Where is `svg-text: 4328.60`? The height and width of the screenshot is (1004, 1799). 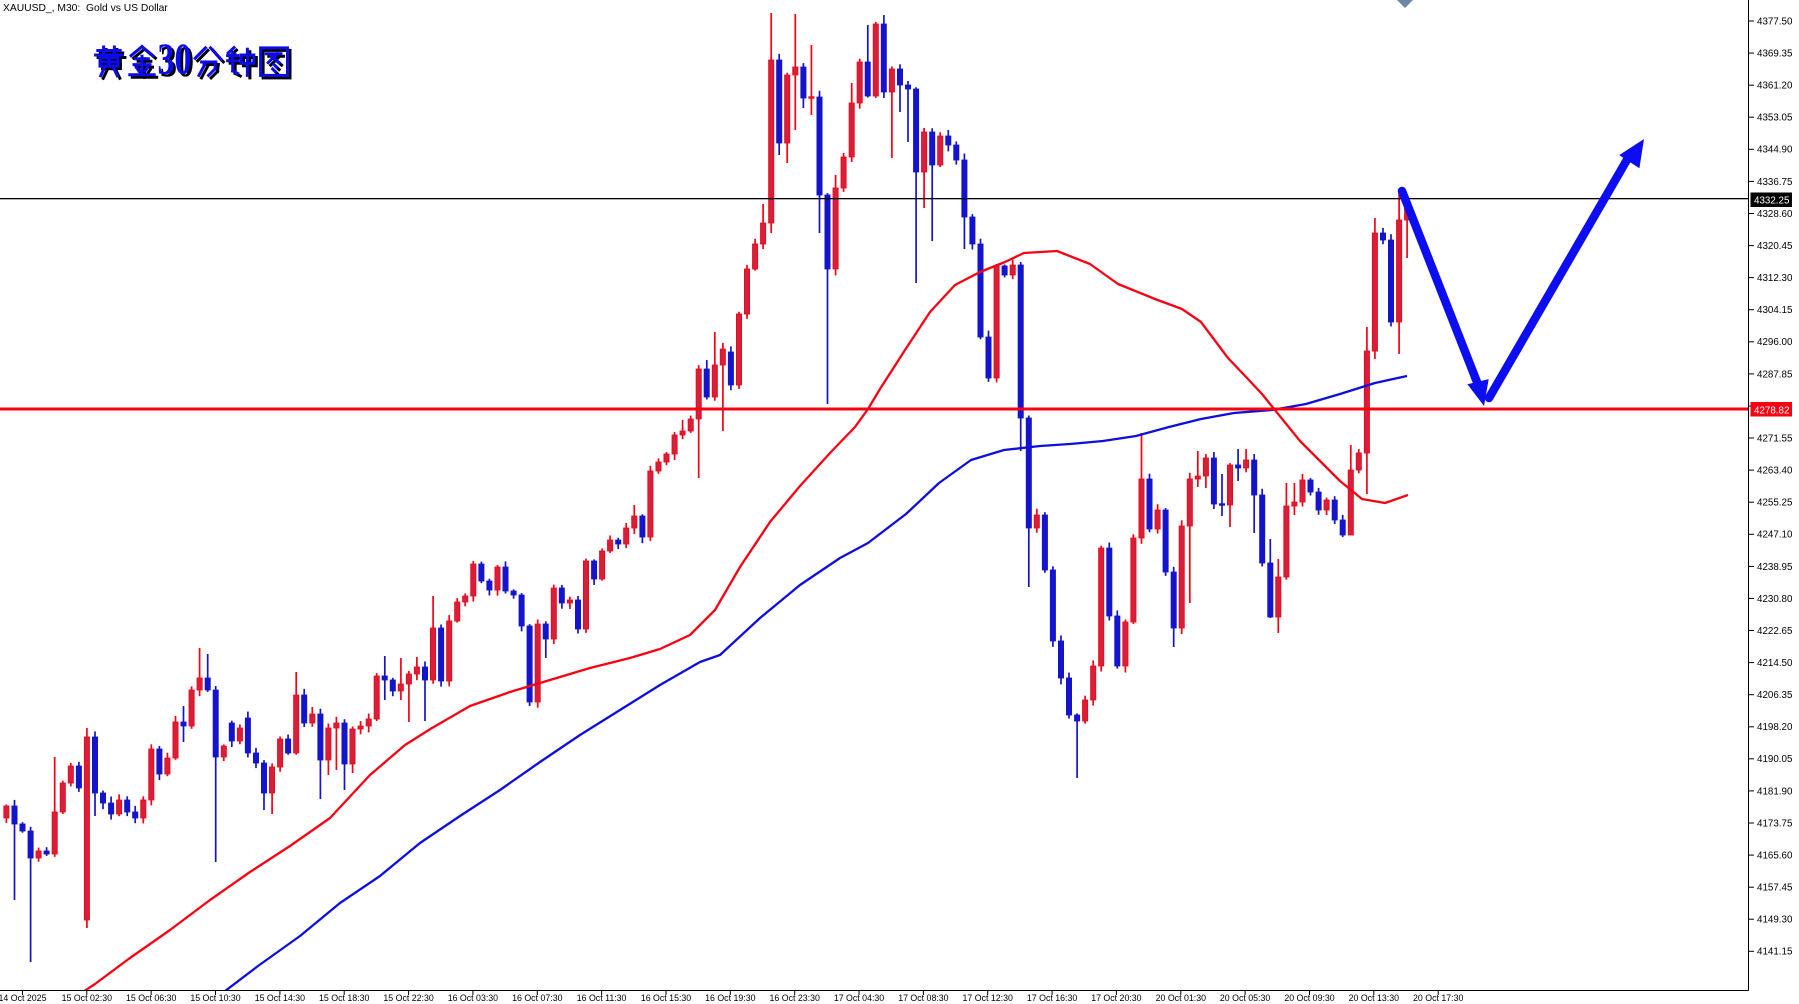 svg-text: 4328.60 is located at coordinates (1775, 214).